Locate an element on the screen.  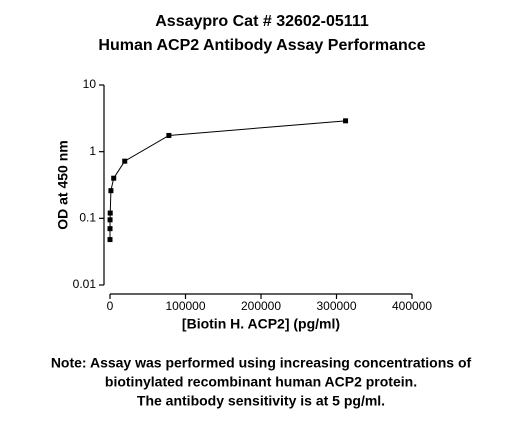
y-tick-label: 0.1 is located at coordinates (87, 218).